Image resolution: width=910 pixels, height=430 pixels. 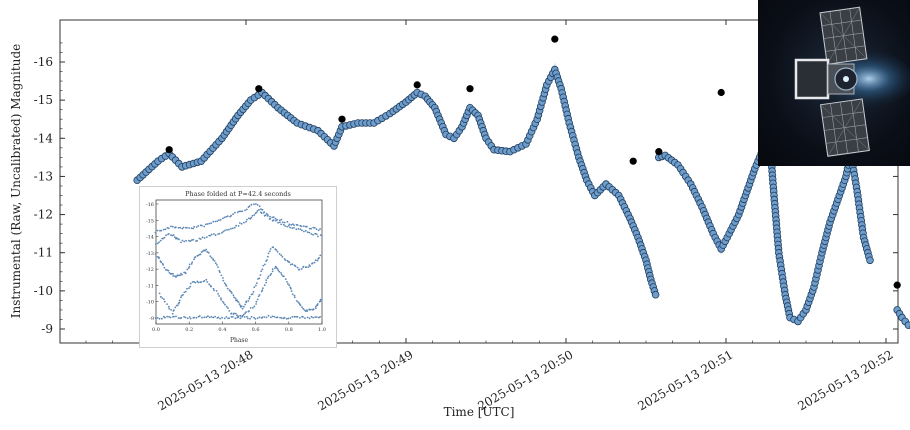 I want to click on data-point, so click(x=907, y=325).